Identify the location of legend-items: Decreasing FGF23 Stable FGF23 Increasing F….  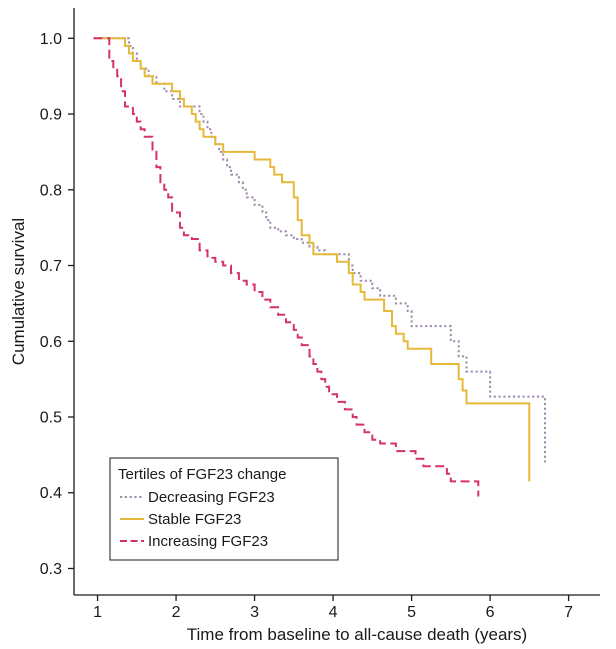
(197, 519).